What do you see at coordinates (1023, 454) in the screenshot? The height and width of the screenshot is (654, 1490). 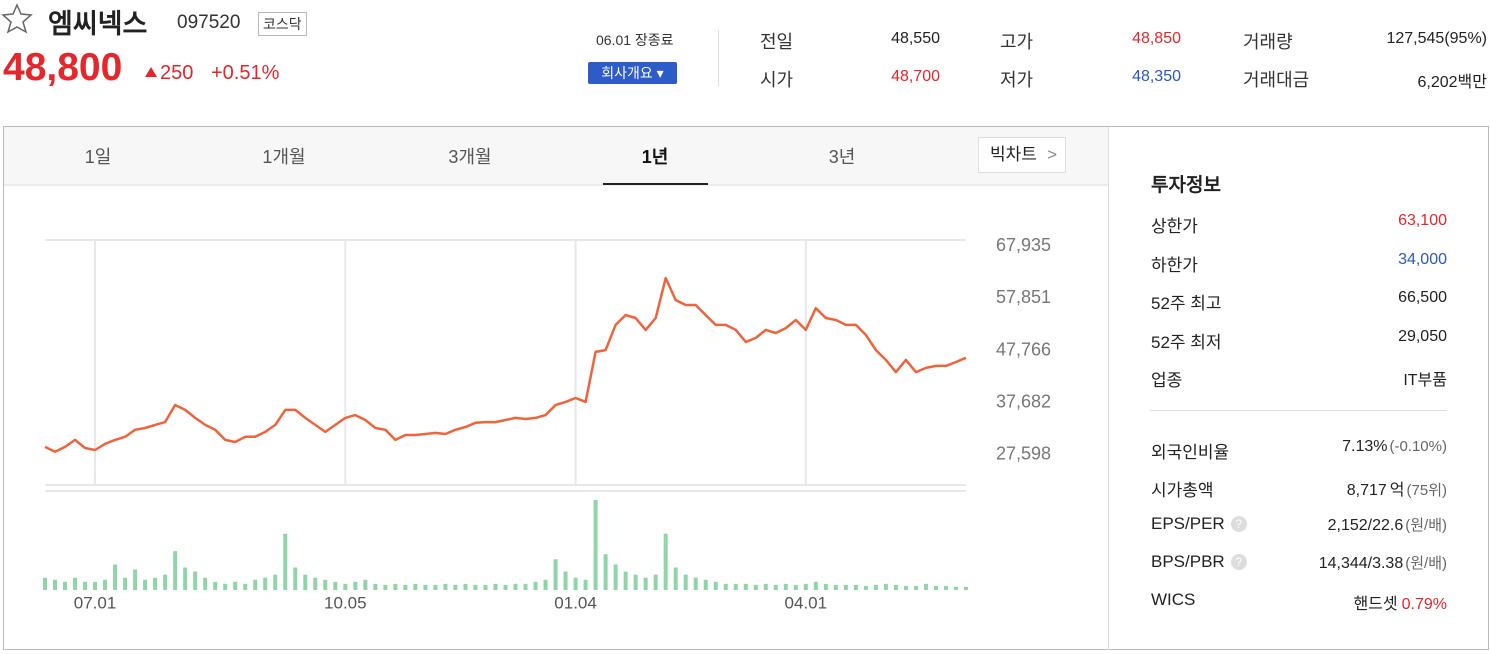 I see `y-tick-label: 27,598` at bounding box center [1023, 454].